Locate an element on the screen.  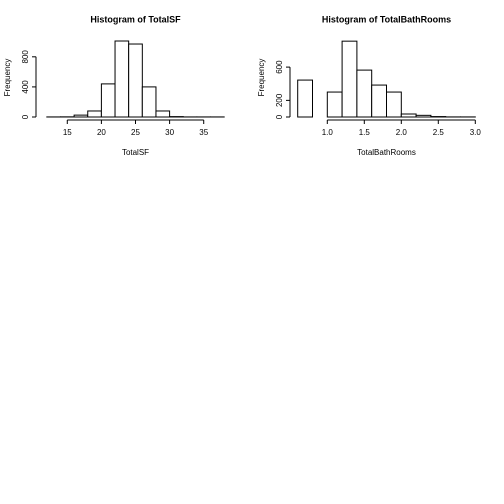
x-tick-label: 20 is located at coordinates (101, 132).